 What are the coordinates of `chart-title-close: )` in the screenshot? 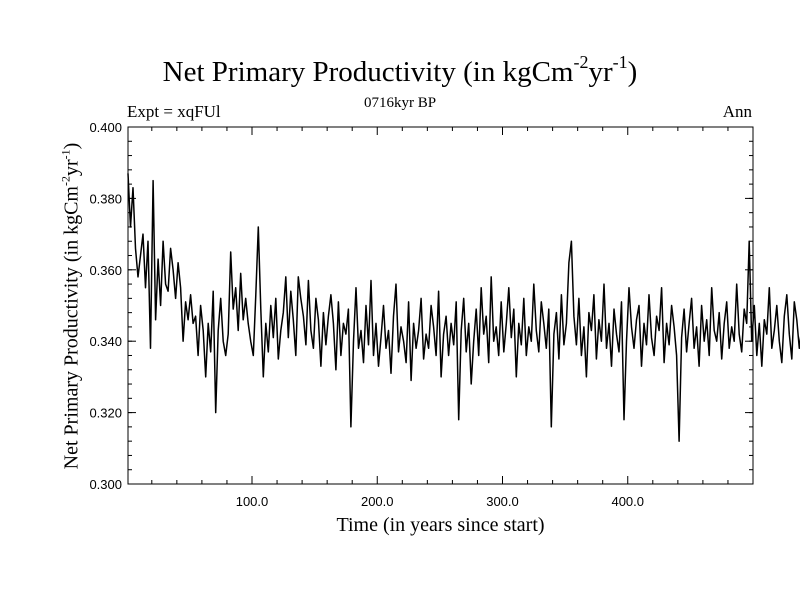 It's located at (632, 72).